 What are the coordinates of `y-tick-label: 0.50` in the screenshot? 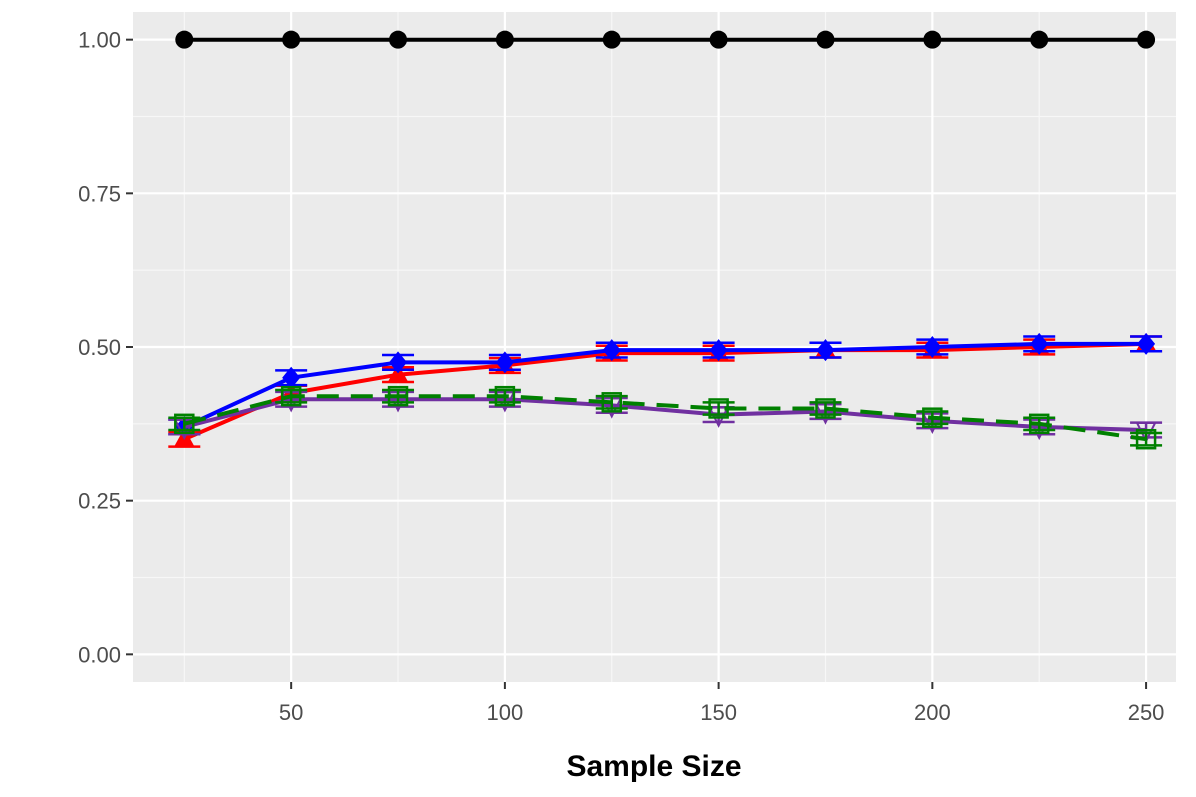 It's located at (99, 347).